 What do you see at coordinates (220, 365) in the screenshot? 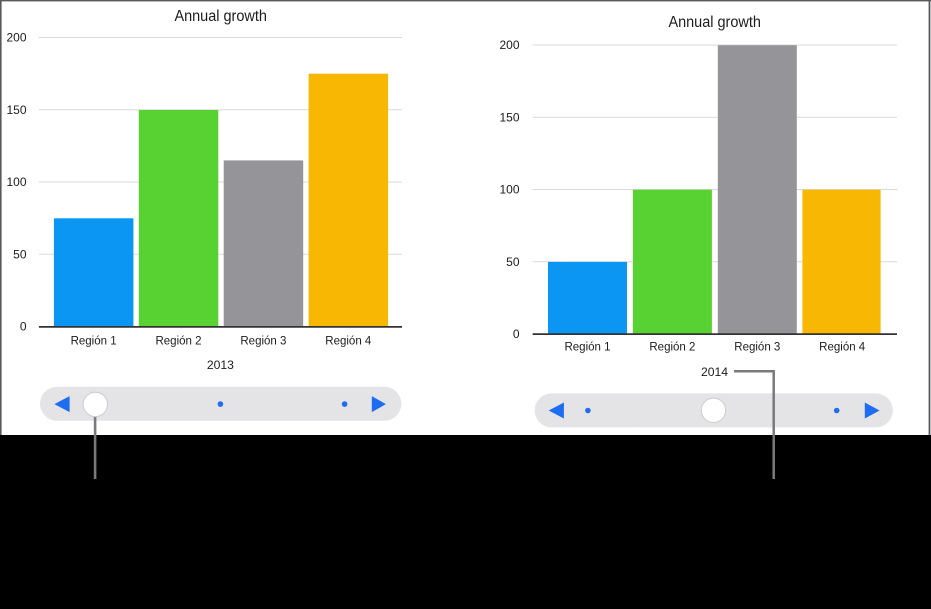
I see `svg-text: 2013` at bounding box center [220, 365].